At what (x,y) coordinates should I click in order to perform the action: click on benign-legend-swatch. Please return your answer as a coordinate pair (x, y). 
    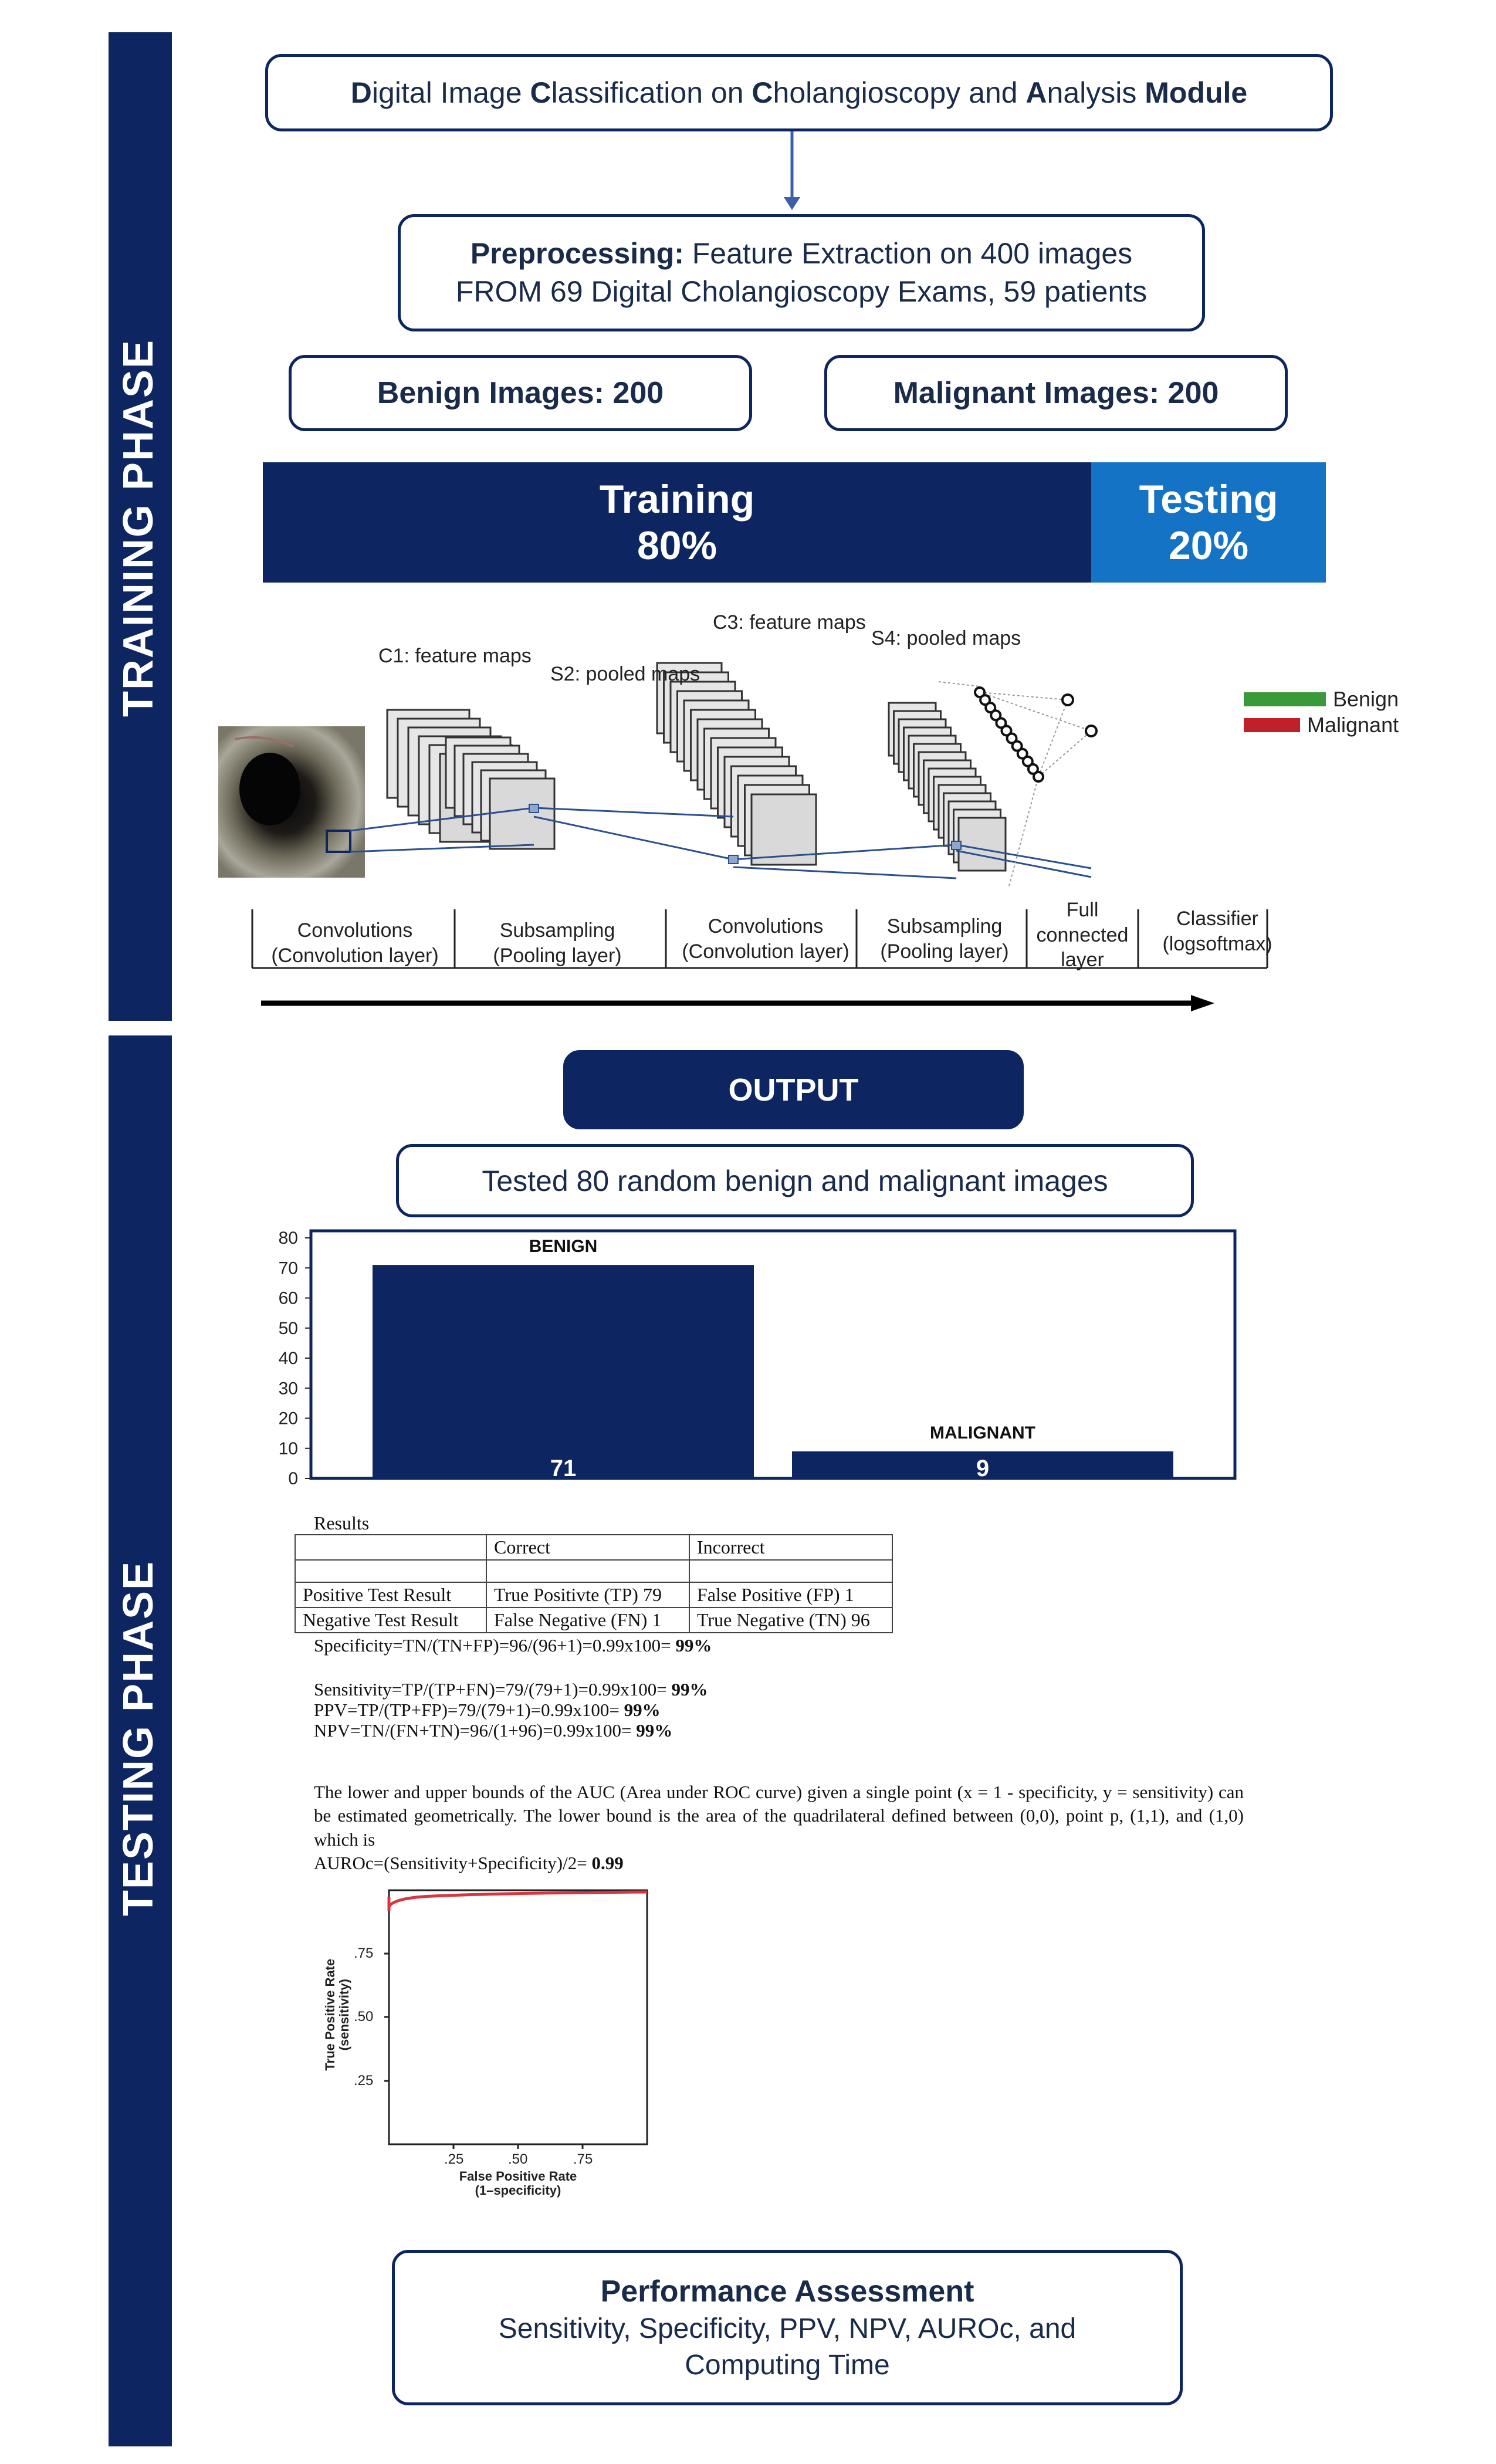
    Looking at the image, I should click on (1285, 699).